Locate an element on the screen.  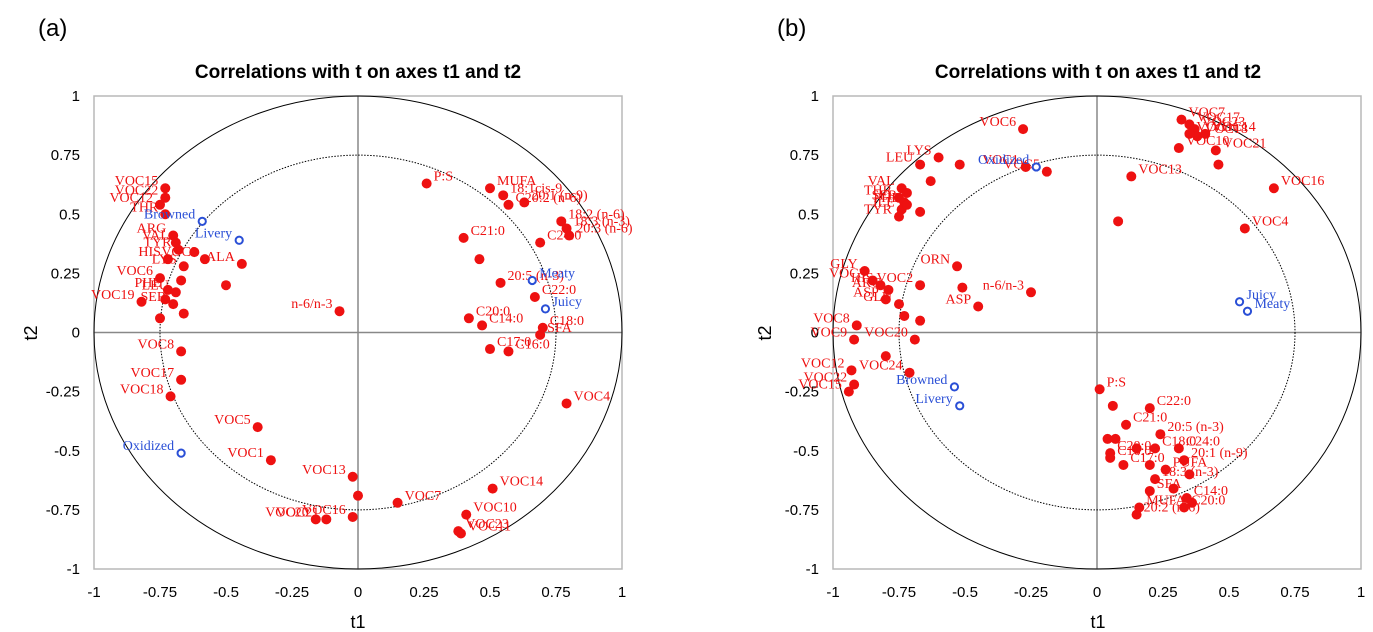
point-label: Meaty is located at coordinates (1272, 304).